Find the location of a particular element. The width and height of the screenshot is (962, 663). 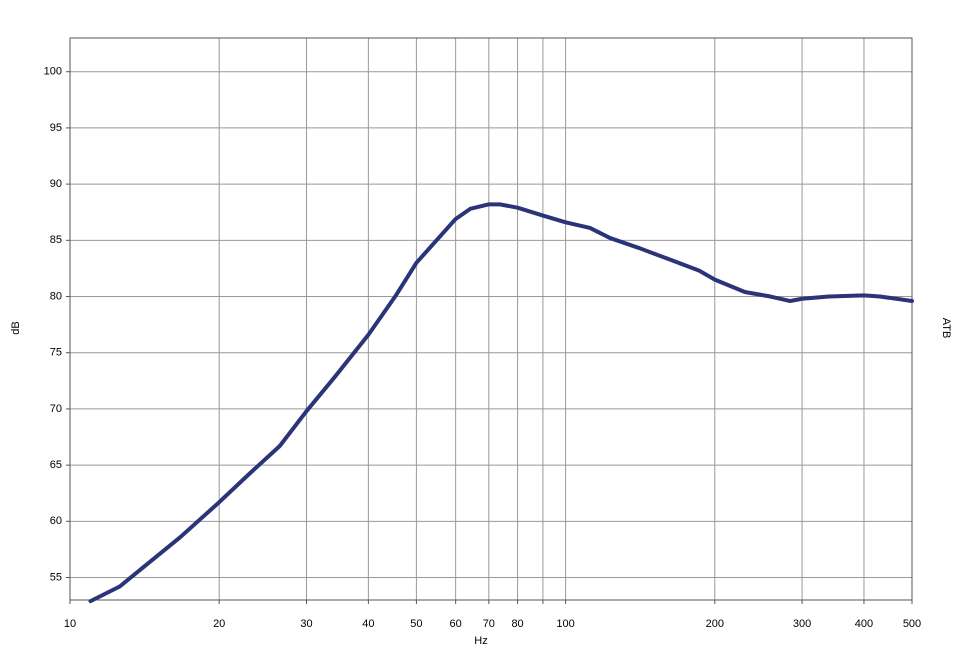

x-tick-label: 20 is located at coordinates (219, 624).